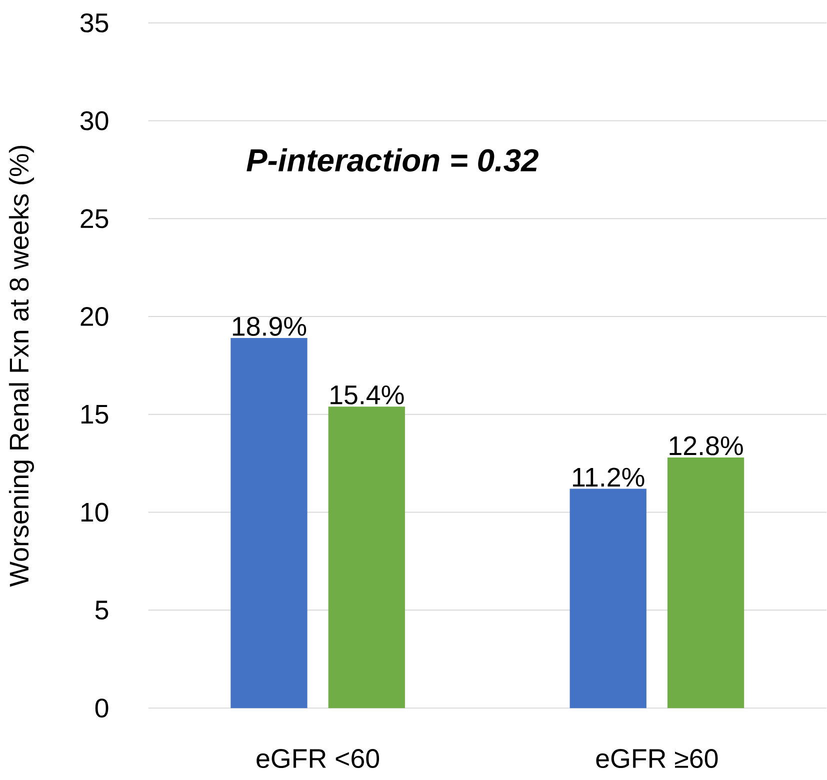 The image size is (827, 780). I want to click on data-label: 15.4%, so click(367, 395).